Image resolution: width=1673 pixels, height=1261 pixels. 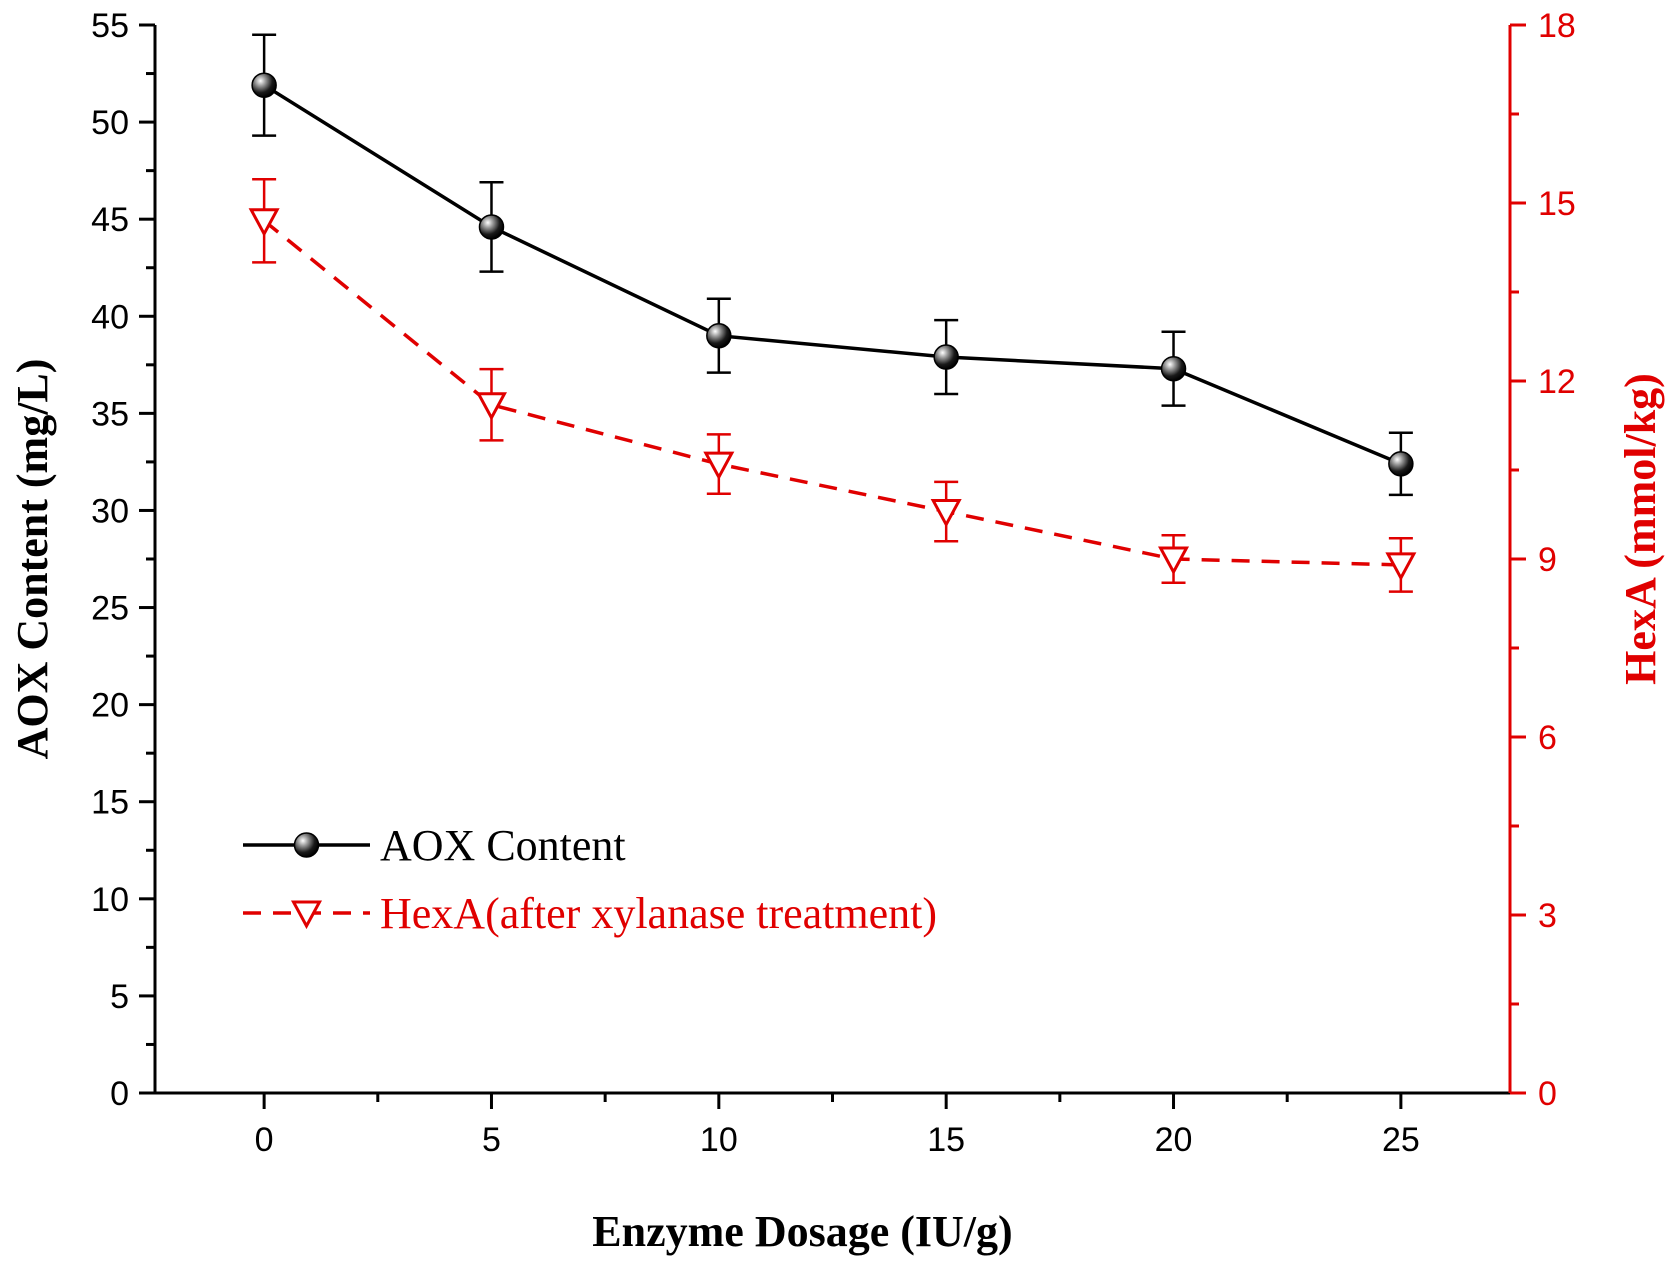 What do you see at coordinates (1547, 916) in the screenshot?
I see `y-right-tick-label: 3` at bounding box center [1547, 916].